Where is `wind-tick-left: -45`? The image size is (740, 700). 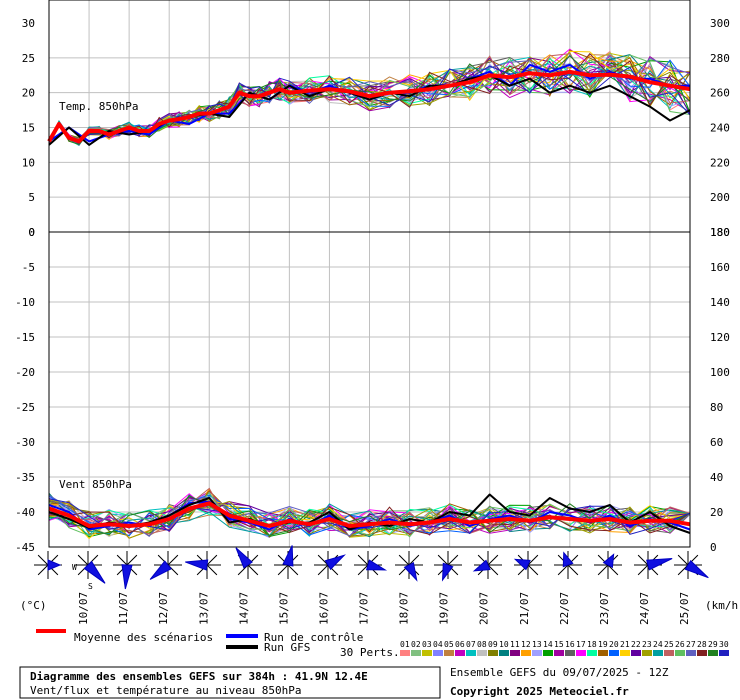
wind-tick-left: -45 is located at coordinates (25, 547).